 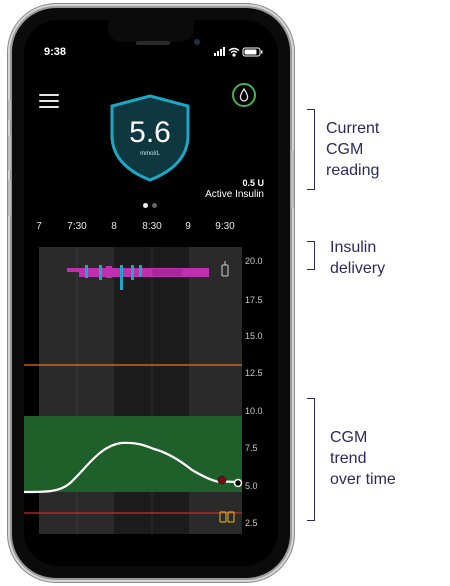 I want to click on power-button, so click(x=292, y=179).